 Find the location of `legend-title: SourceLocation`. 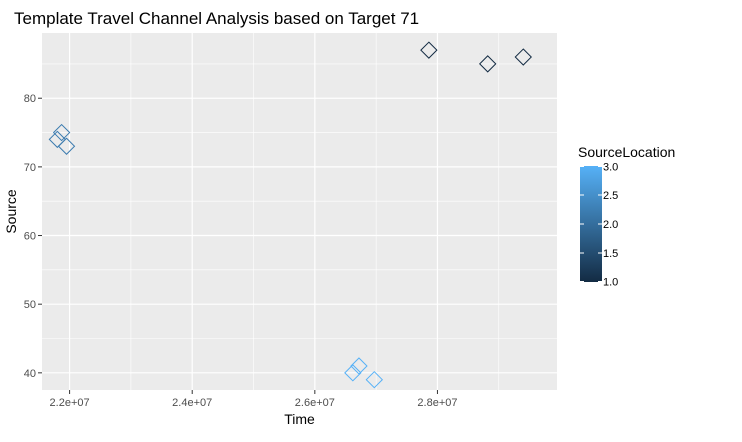

legend-title: SourceLocation is located at coordinates (626, 152).